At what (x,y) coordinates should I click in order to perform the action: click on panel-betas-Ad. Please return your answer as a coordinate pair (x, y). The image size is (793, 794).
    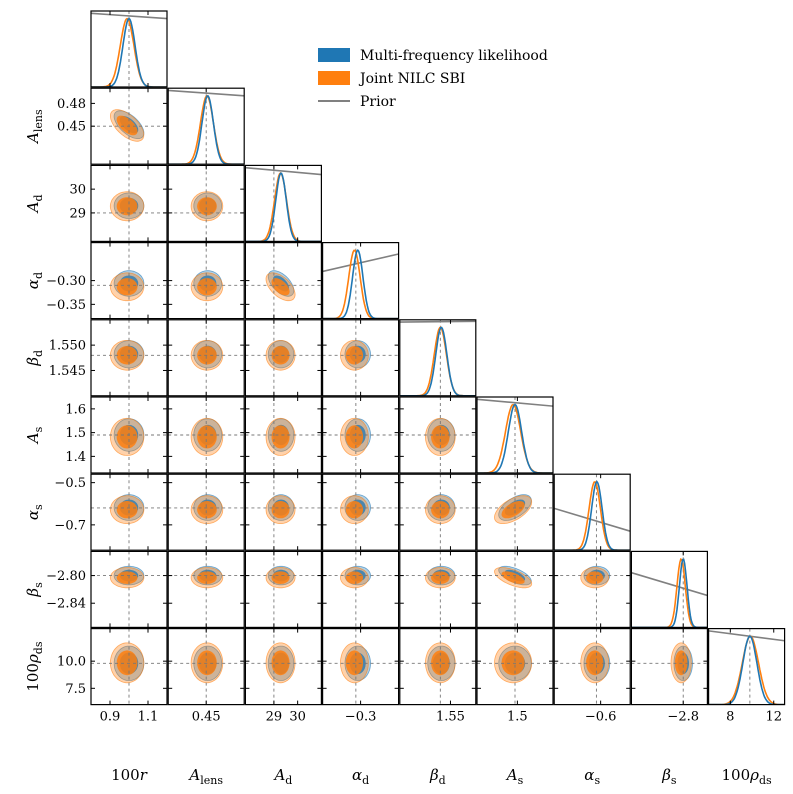
    Looking at the image, I should click on (283, 589).